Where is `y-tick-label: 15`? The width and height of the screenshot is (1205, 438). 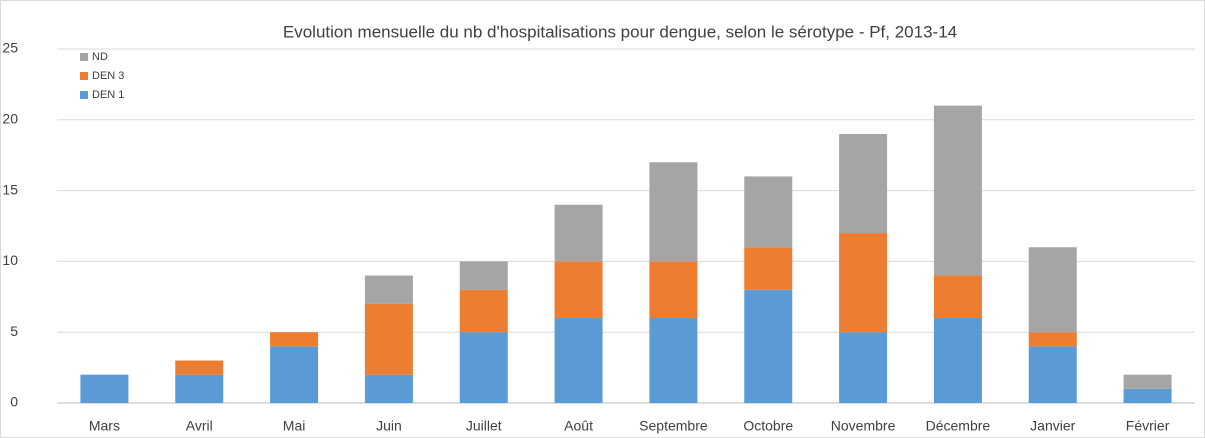
y-tick-label: 15 is located at coordinates (10, 189).